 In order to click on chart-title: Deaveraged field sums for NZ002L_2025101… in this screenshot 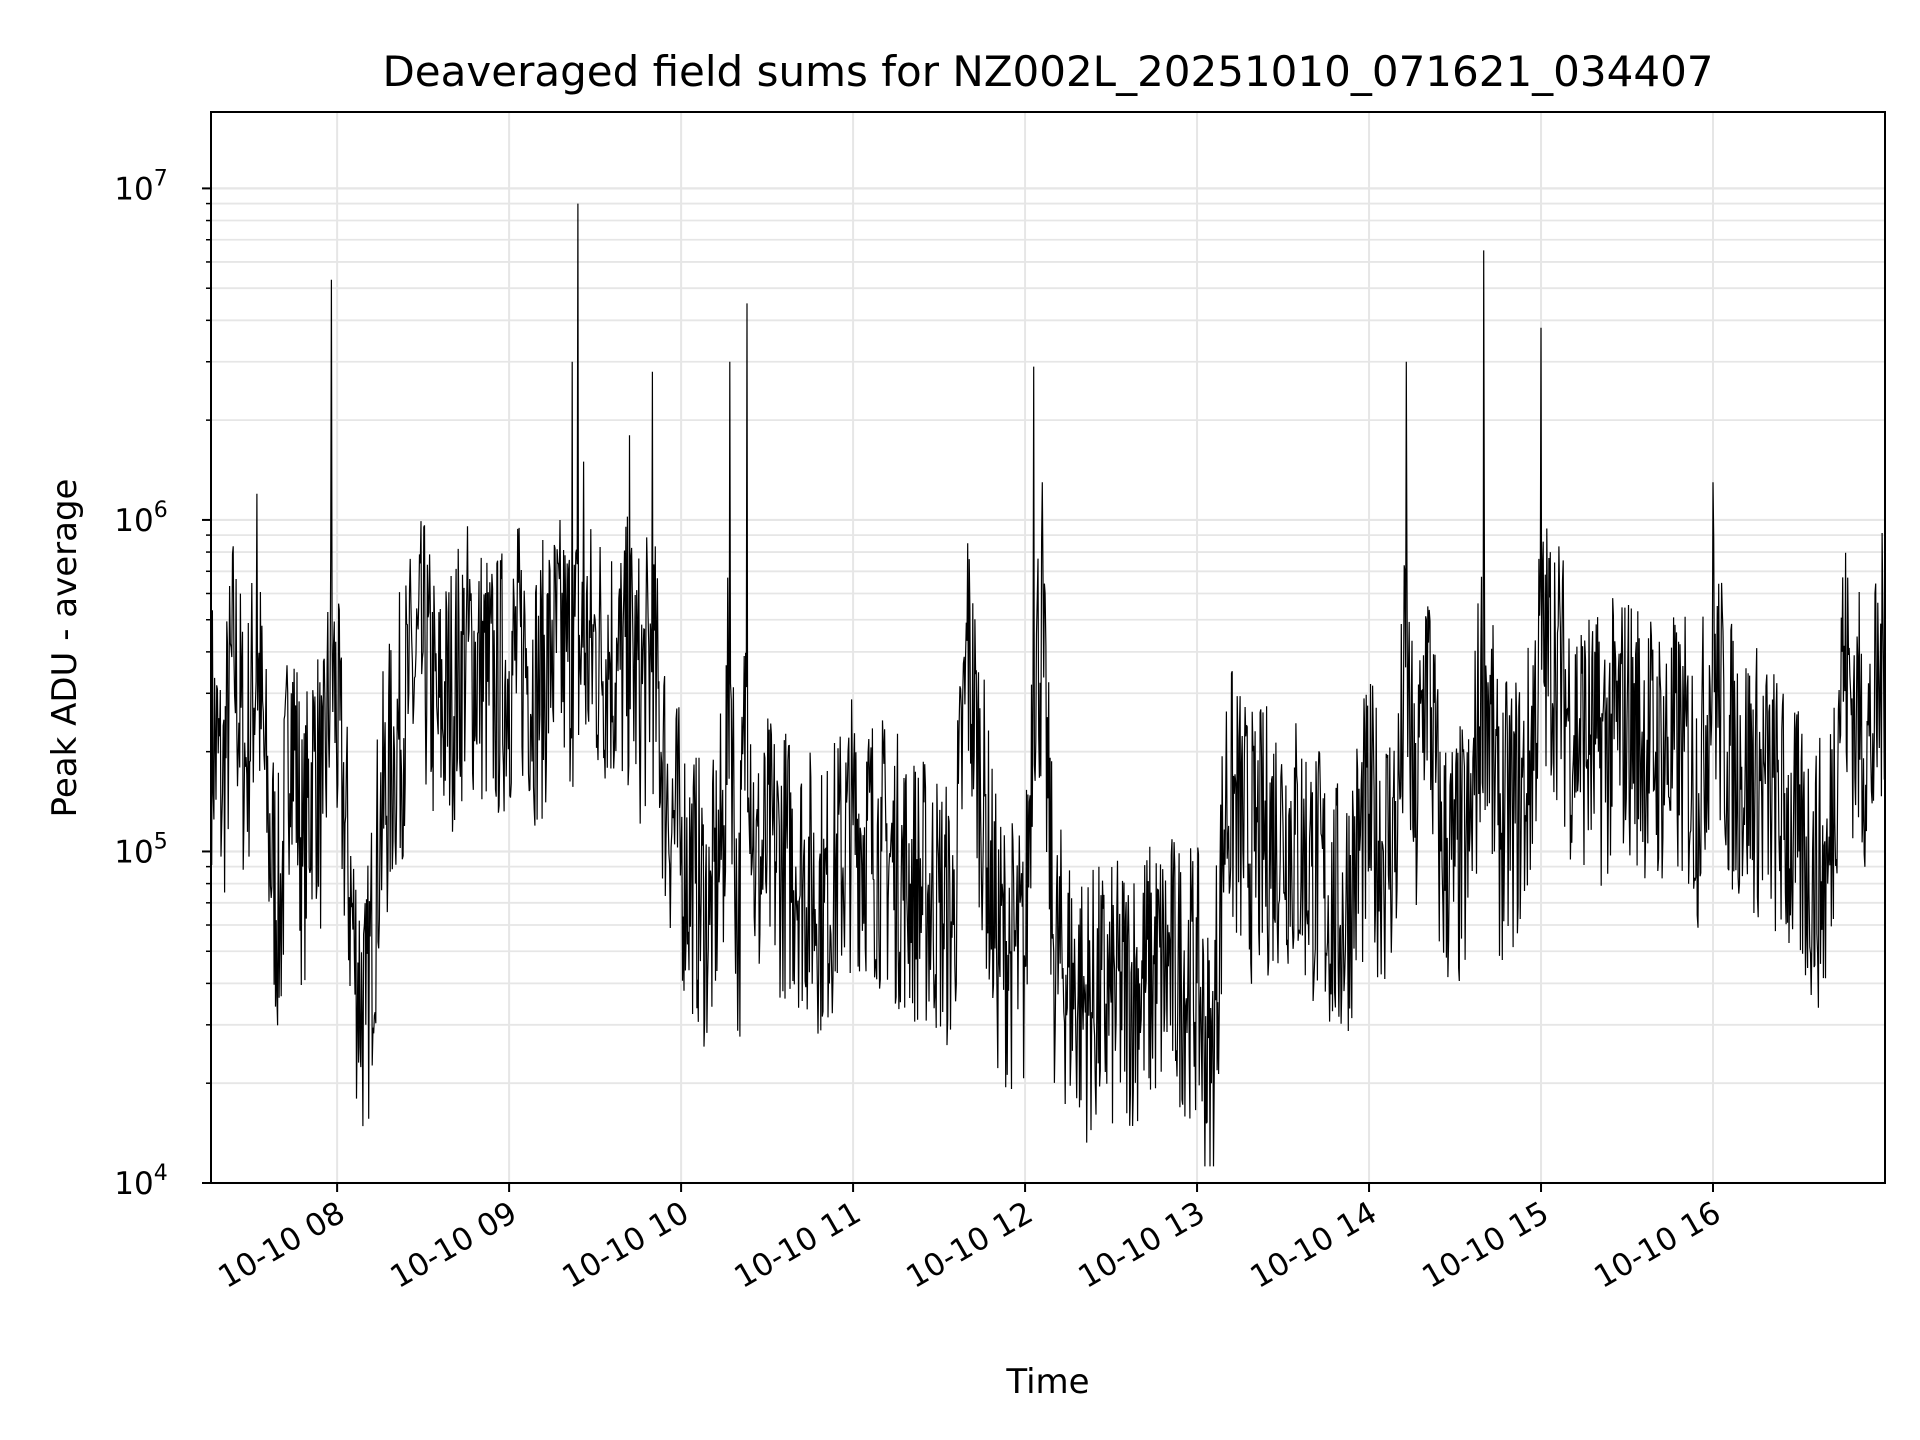, I will do `click(1047, 71)`.